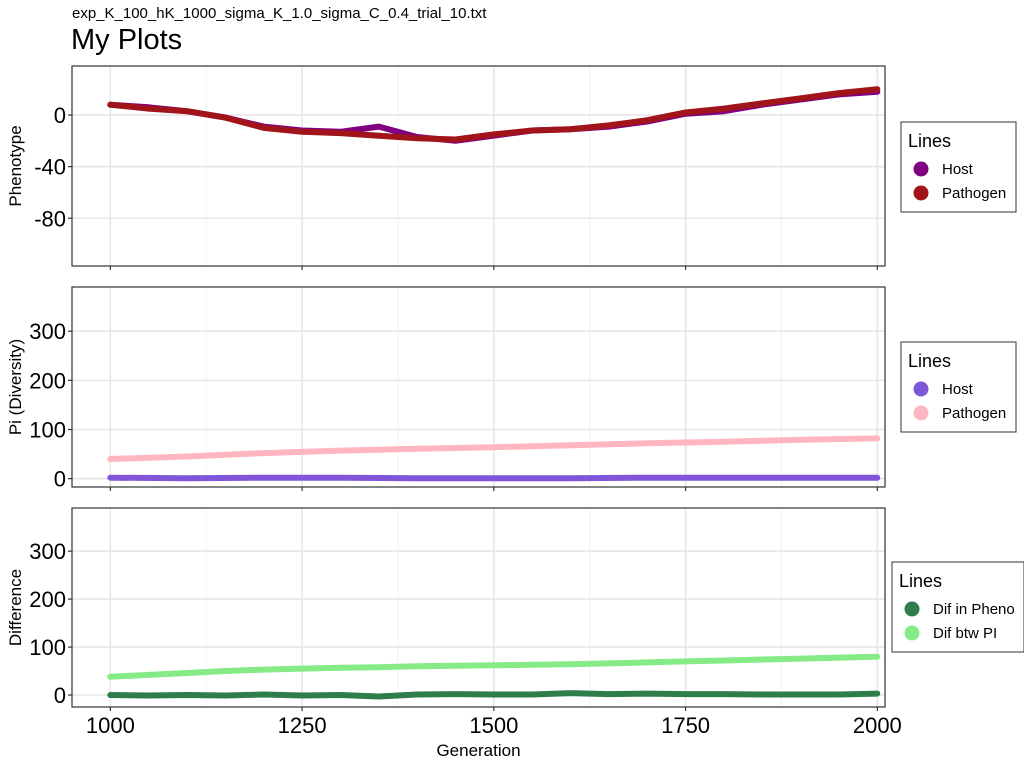 This screenshot has height=768, width=1024. I want to click on x-tick-label: 1000, so click(110, 725).